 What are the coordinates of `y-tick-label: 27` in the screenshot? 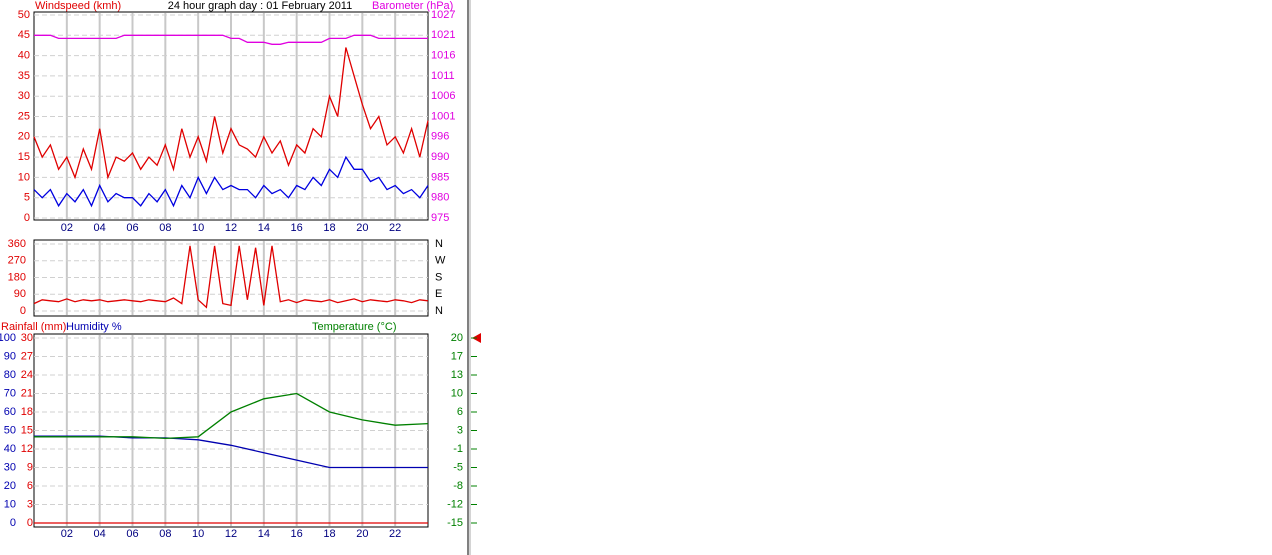 It's located at (27, 356).